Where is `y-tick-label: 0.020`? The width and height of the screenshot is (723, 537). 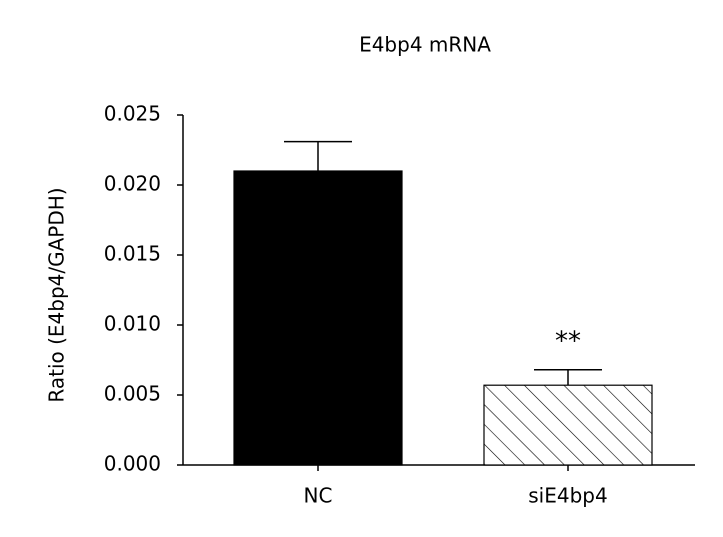 y-tick-label: 0.020 is located at coordinates (132, 184).